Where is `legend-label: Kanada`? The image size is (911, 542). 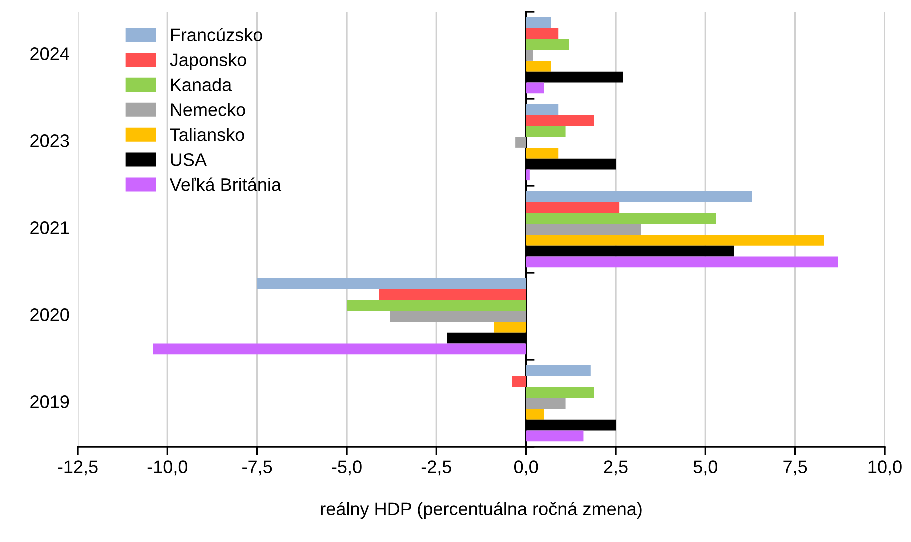
legend-label: Kanada is located at coordinates (201, 85).